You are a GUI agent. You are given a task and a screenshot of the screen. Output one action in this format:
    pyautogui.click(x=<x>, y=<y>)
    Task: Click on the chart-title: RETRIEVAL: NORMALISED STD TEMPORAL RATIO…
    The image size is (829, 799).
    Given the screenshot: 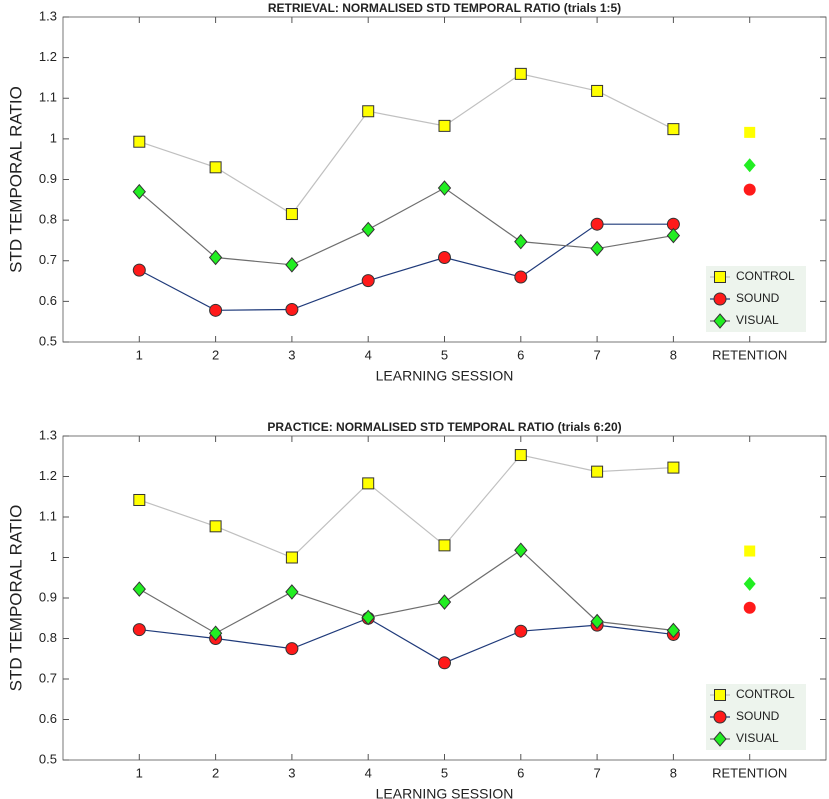 What is the action you would take?
    pyautogui.click(x=444, y=8)
    